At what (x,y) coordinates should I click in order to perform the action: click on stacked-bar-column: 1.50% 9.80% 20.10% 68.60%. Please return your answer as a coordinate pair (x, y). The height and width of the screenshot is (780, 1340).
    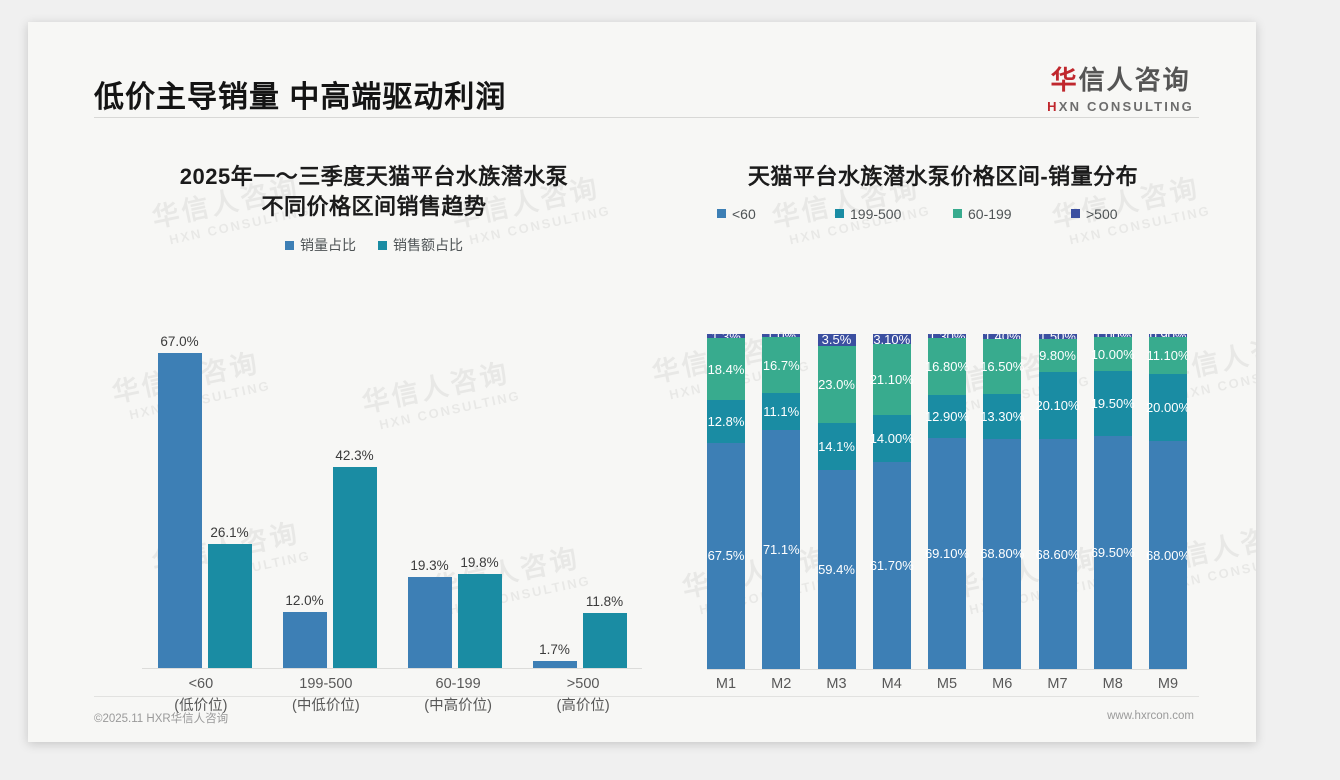
    Looking at the image, I should click on (1057, 501).